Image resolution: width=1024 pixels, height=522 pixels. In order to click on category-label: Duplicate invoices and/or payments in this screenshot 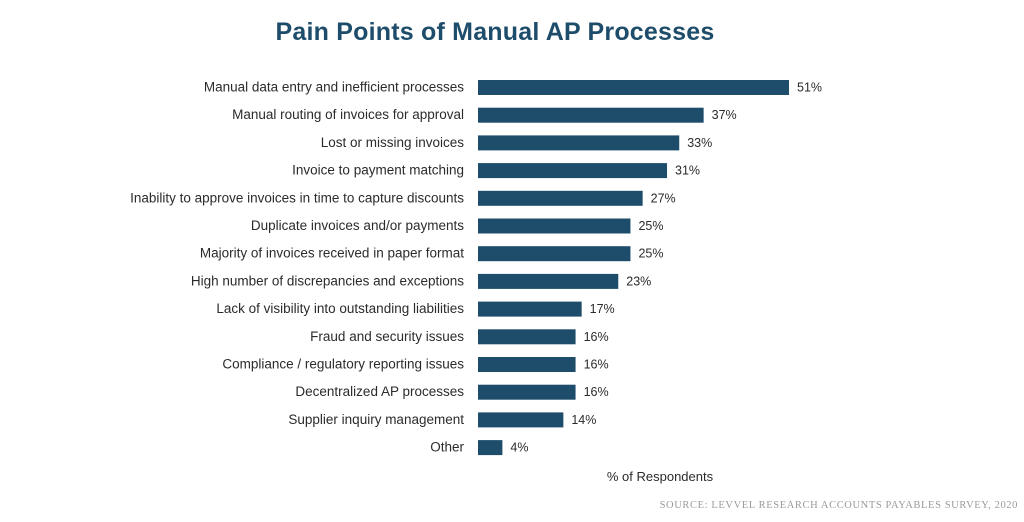, I will do `click(357, 225)`.